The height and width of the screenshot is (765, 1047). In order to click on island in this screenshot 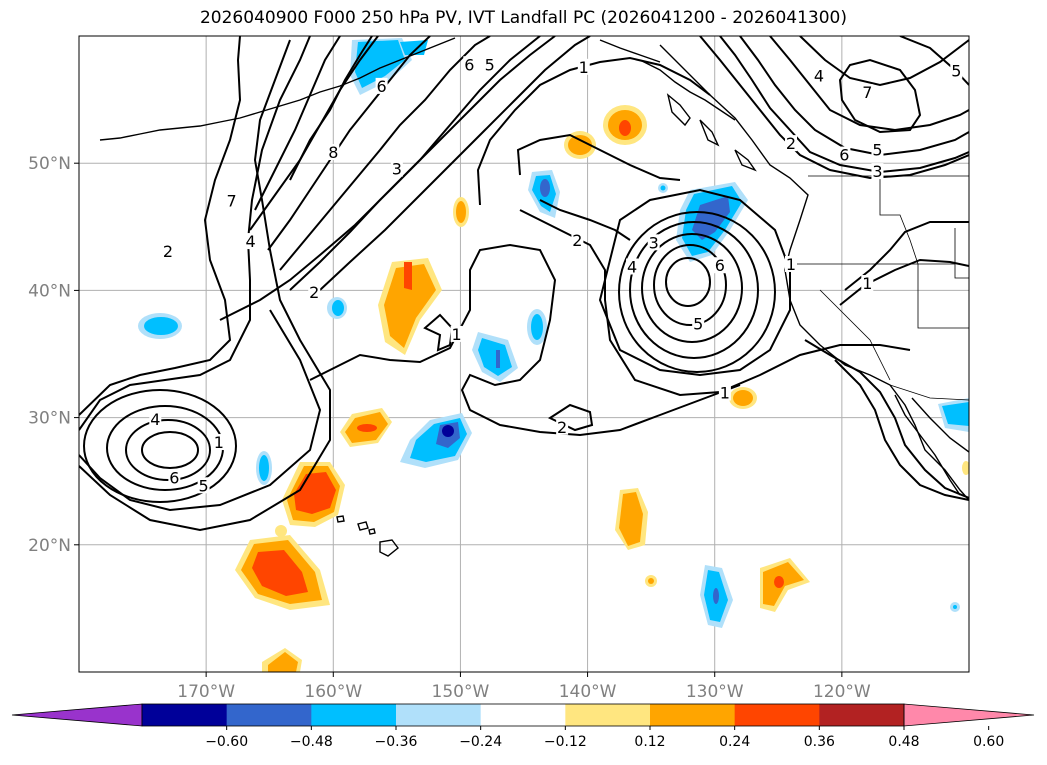, I will do `click(678, 110)`.